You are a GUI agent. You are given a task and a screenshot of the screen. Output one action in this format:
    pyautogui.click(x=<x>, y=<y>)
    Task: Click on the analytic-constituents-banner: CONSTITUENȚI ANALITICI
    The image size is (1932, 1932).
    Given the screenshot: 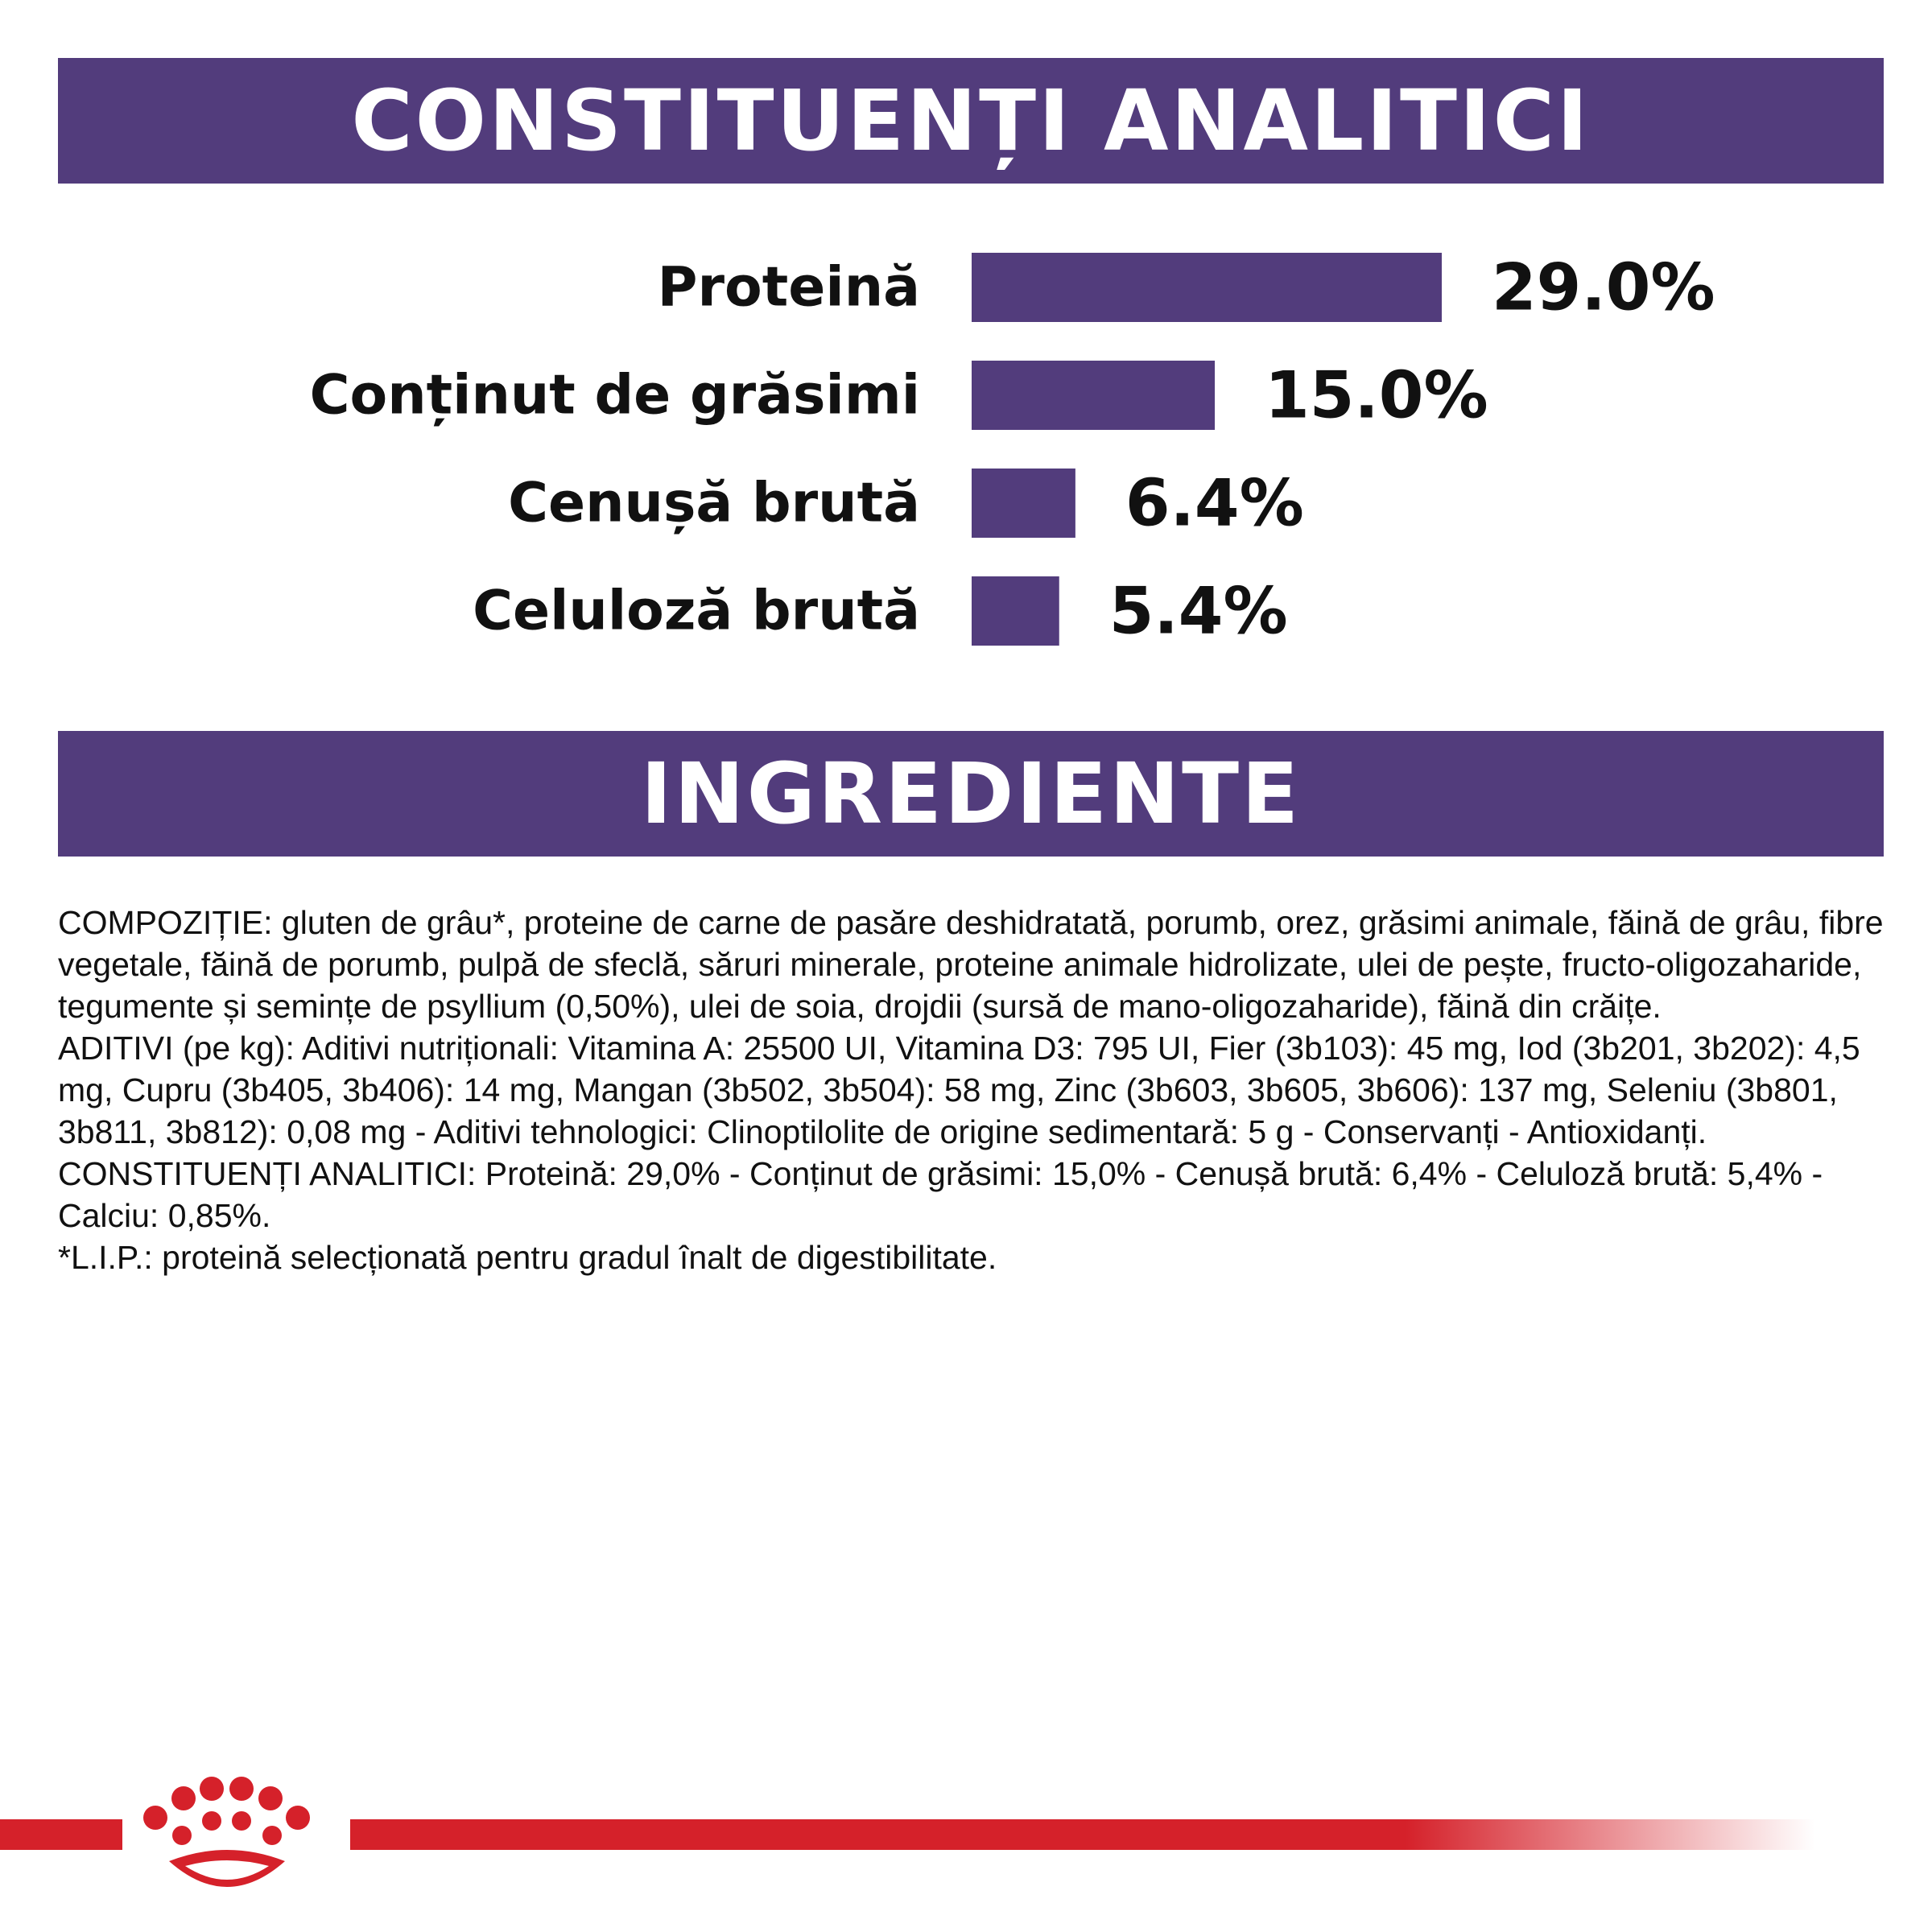 What is the action you would take?
    pyautogui.click(x=971, y=121)
    